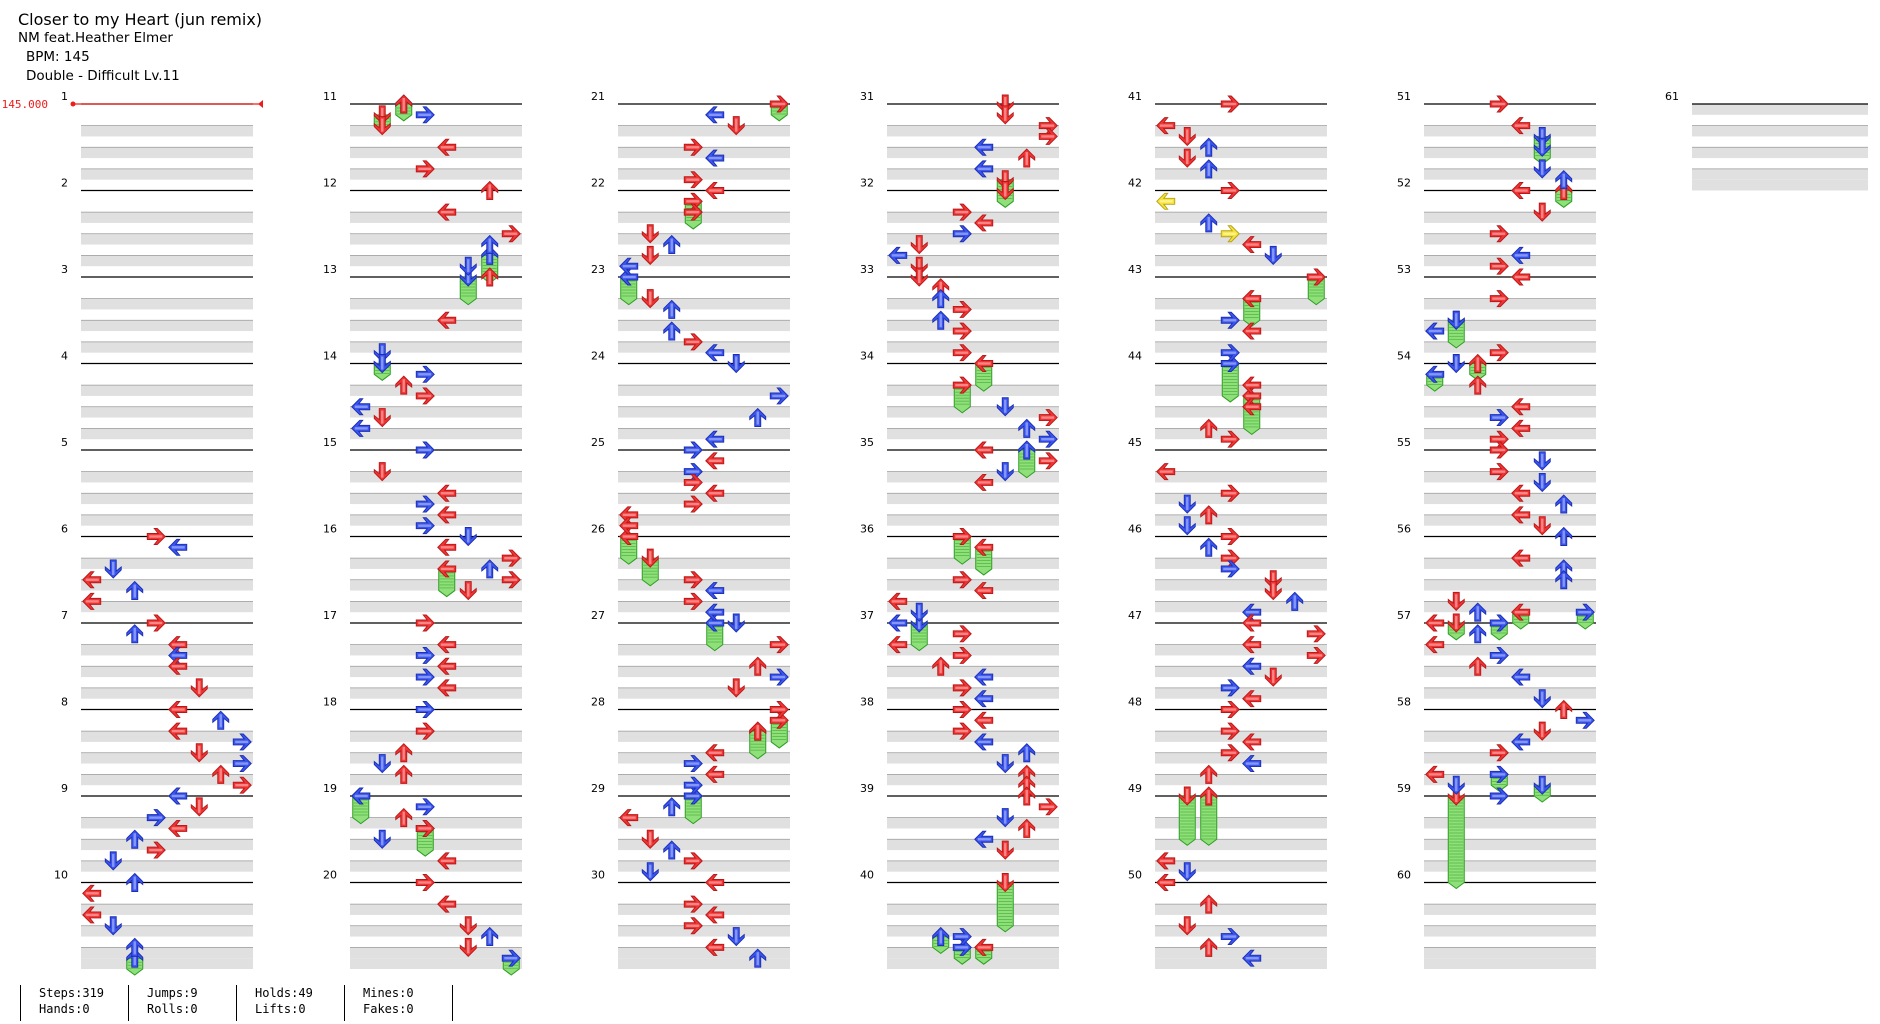 This screenshot has height=1024, width=1880. I want to click on measure-number: 50, so click(1135, 875).